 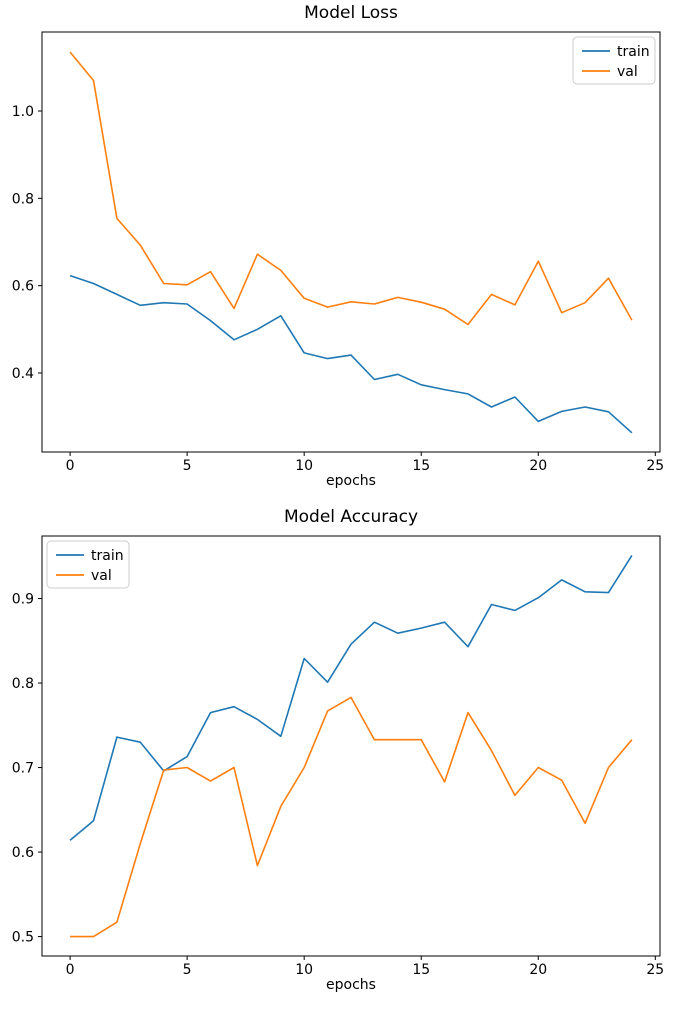 What do you see at coordinates (351, 13) in the screenshot?
I see `chart-title: Model Loss` at bounding box center [351, 13].